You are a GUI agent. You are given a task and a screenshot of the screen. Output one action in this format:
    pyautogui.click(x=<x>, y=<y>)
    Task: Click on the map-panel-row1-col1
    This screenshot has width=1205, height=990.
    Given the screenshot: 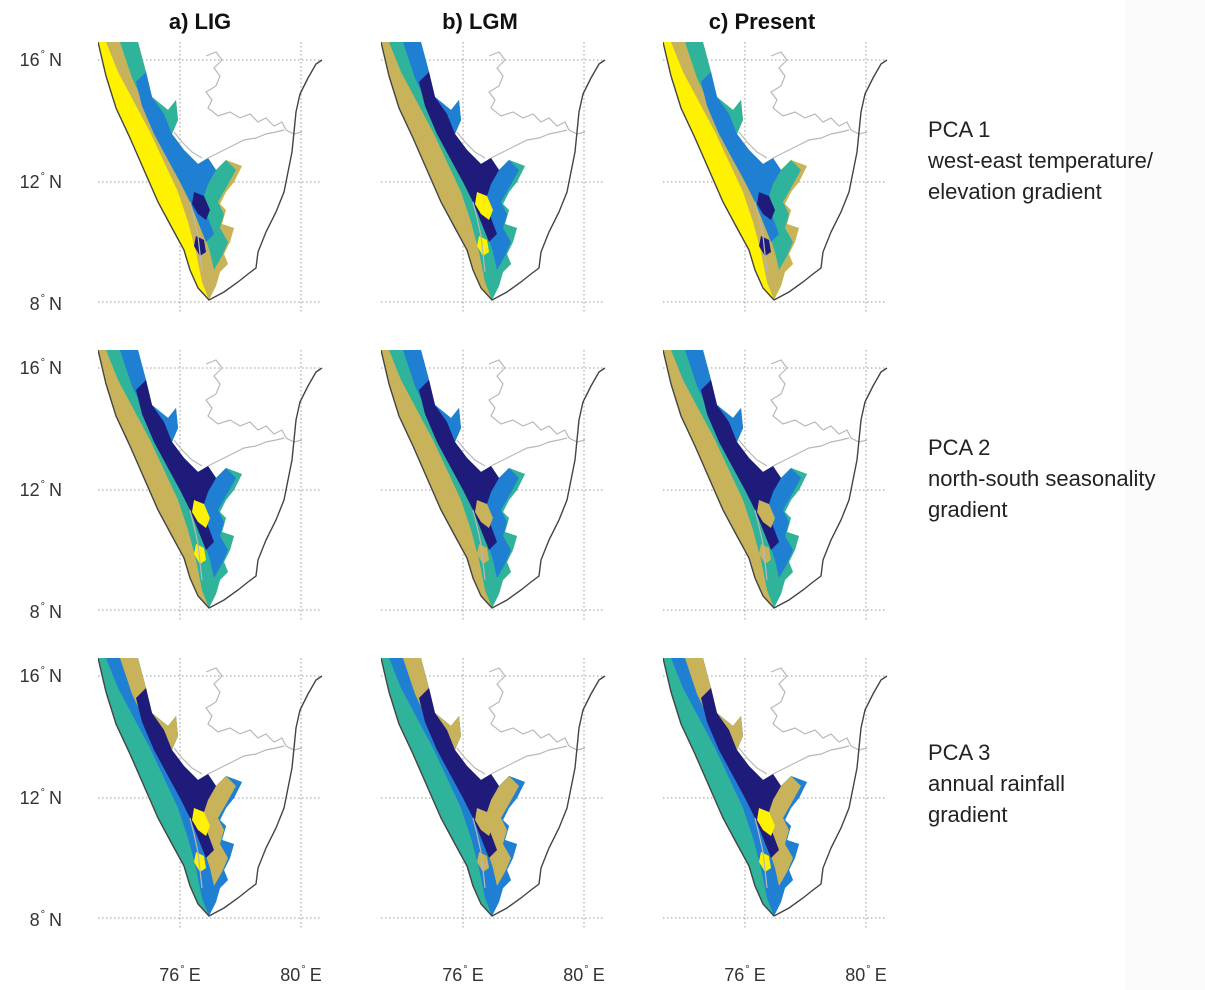 What is the action you would take?
    pyautogui.click(x=210, y=177)
    